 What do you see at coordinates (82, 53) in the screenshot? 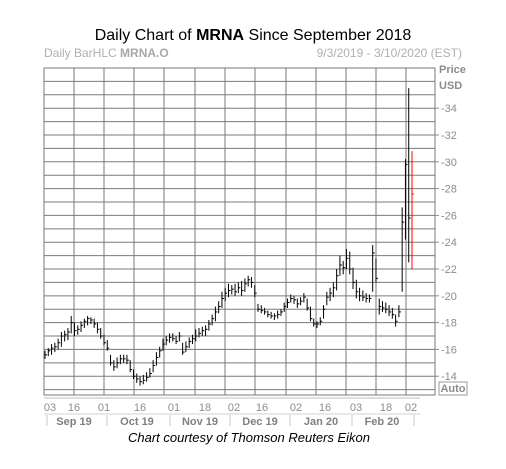
I see `chart-label-prefix: Daily BarHLC` at bounding box center [82, 53].